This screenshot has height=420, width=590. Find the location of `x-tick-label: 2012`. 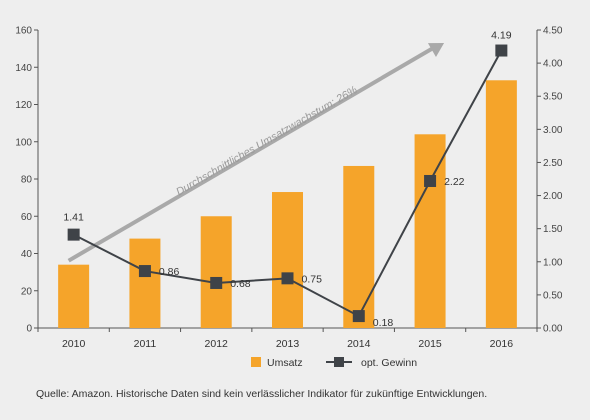

x-tick-label: 2012 is located at coordinates (217, 344).